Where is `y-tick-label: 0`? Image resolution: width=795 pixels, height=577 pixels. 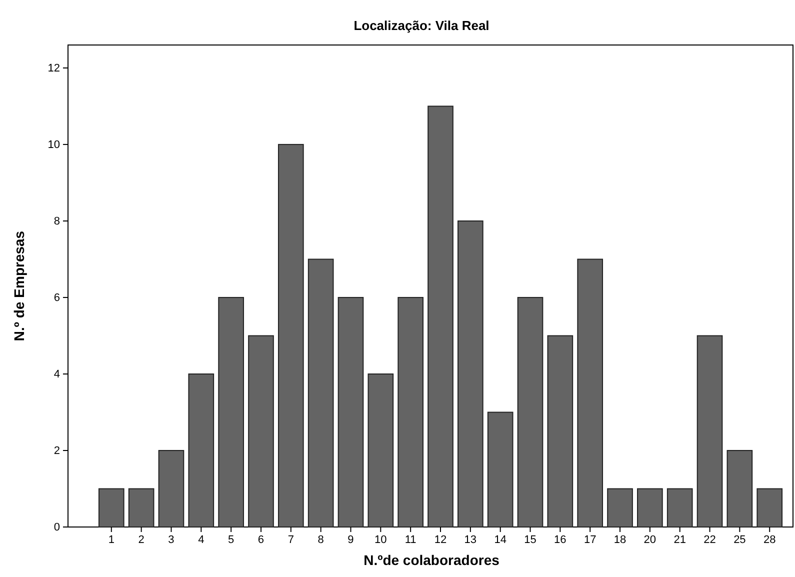 y-tick-label: 0 is located at coordinates (57, 528).